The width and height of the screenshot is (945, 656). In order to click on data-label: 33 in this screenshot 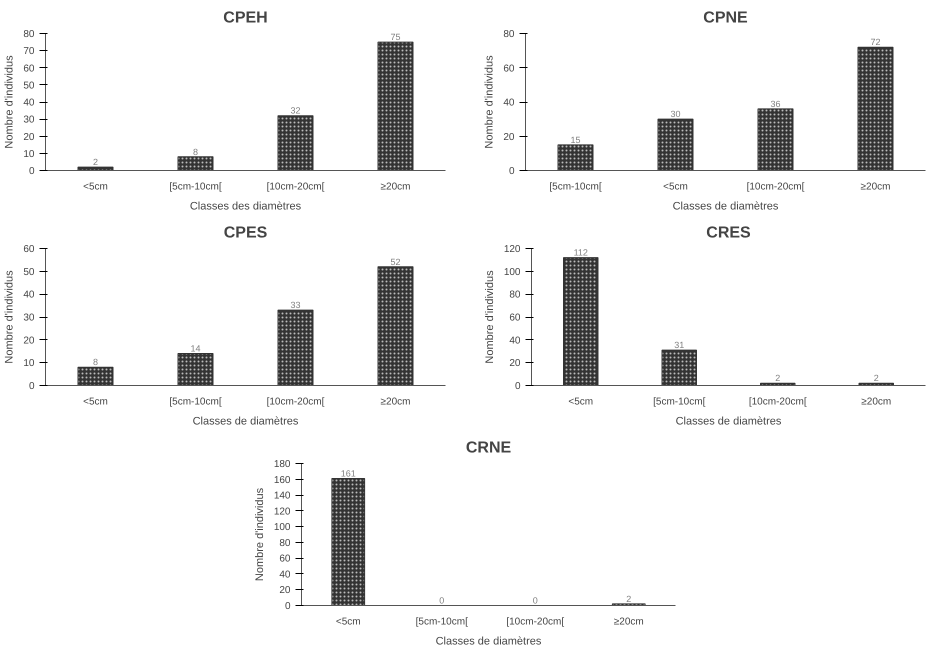, I will do `click(295, 305)`.